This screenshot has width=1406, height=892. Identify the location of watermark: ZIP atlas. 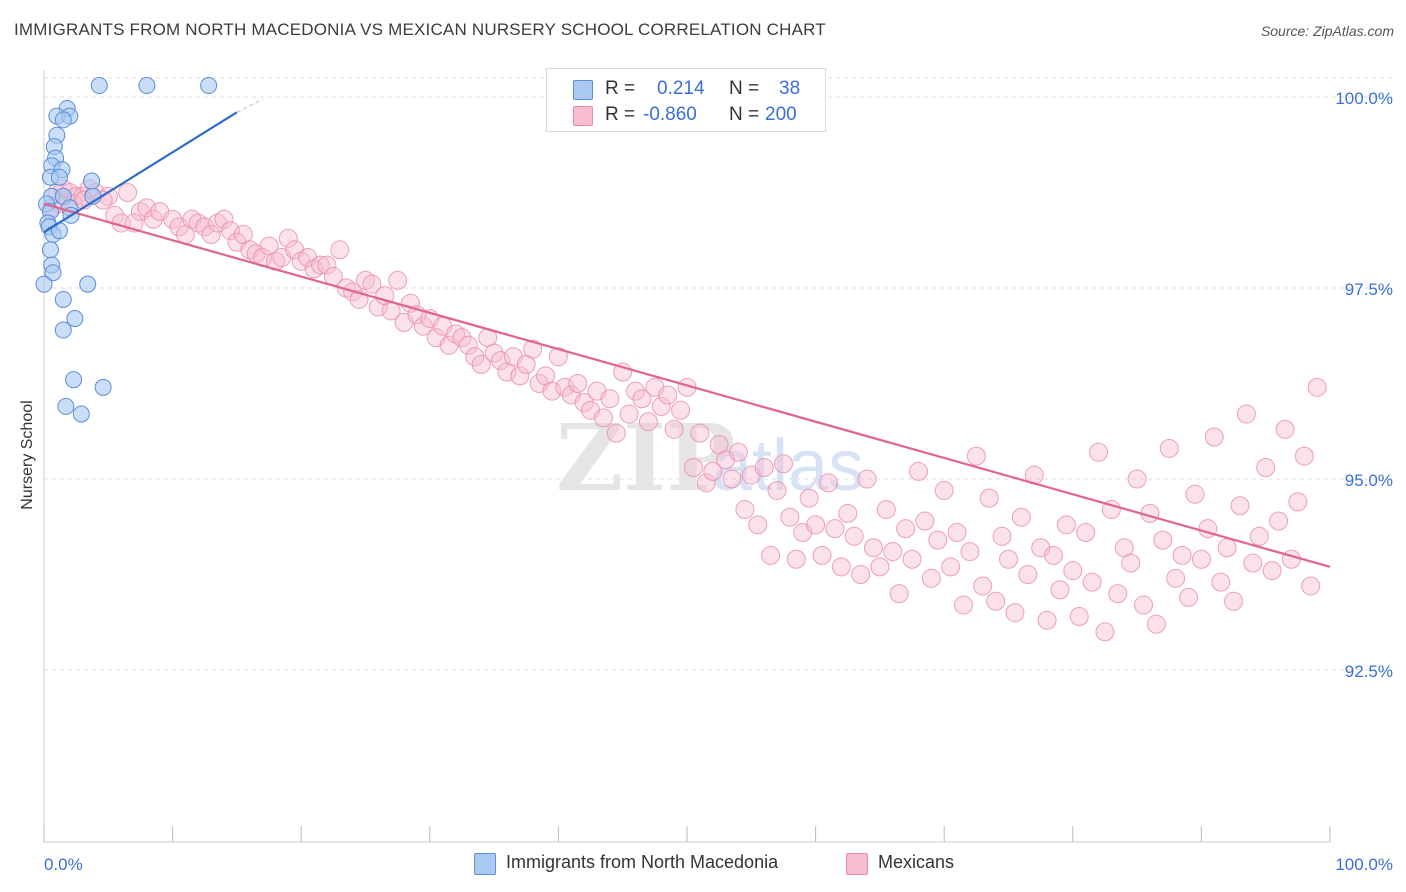
(710, 458).